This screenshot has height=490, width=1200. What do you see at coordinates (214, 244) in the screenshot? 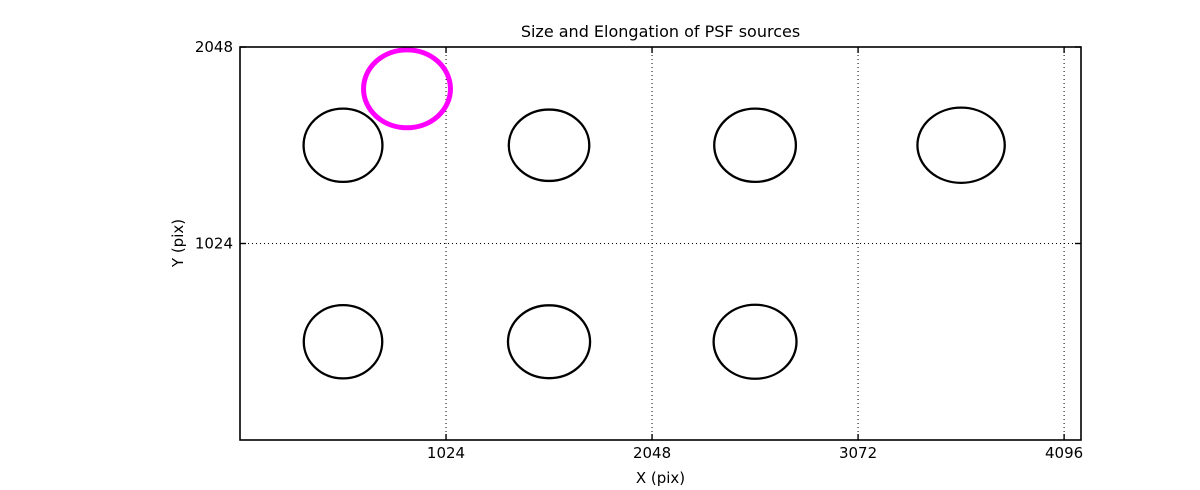
I see `y-tick-label-0: 1024` at bounding box center [214, 244].